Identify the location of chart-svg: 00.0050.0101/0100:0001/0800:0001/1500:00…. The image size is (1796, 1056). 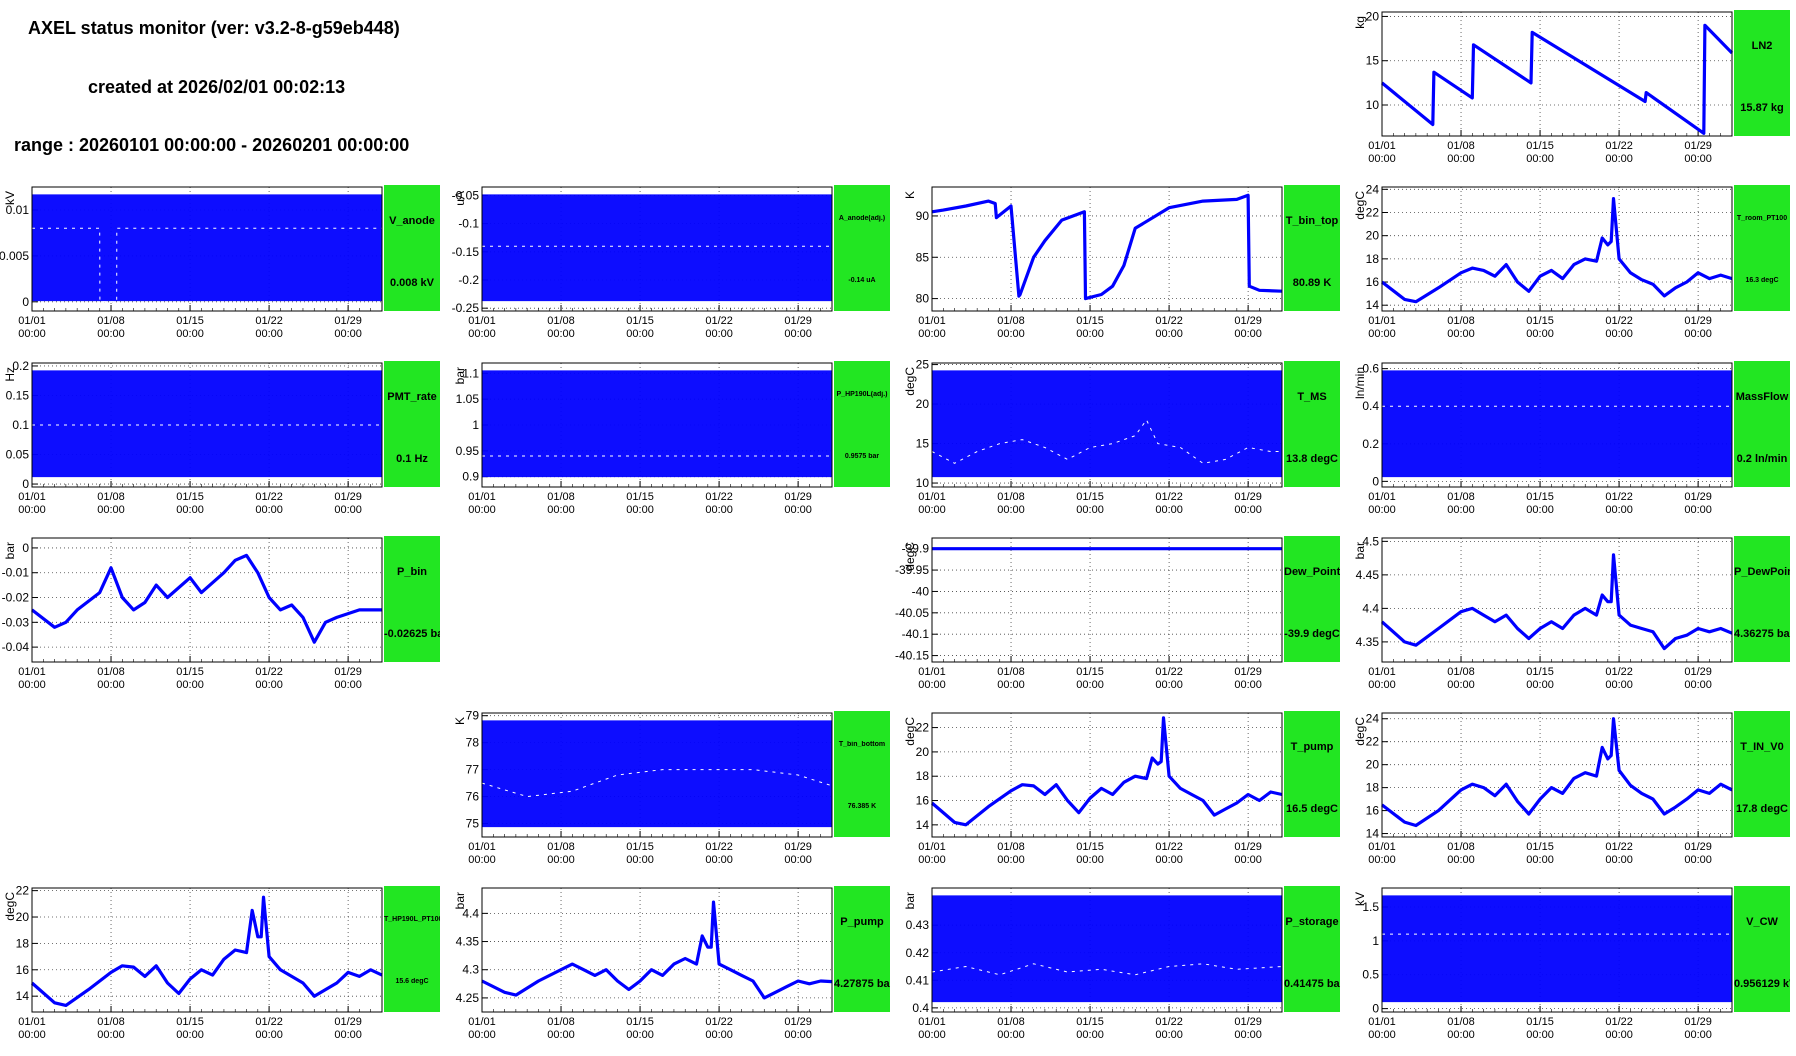
(191, 263).